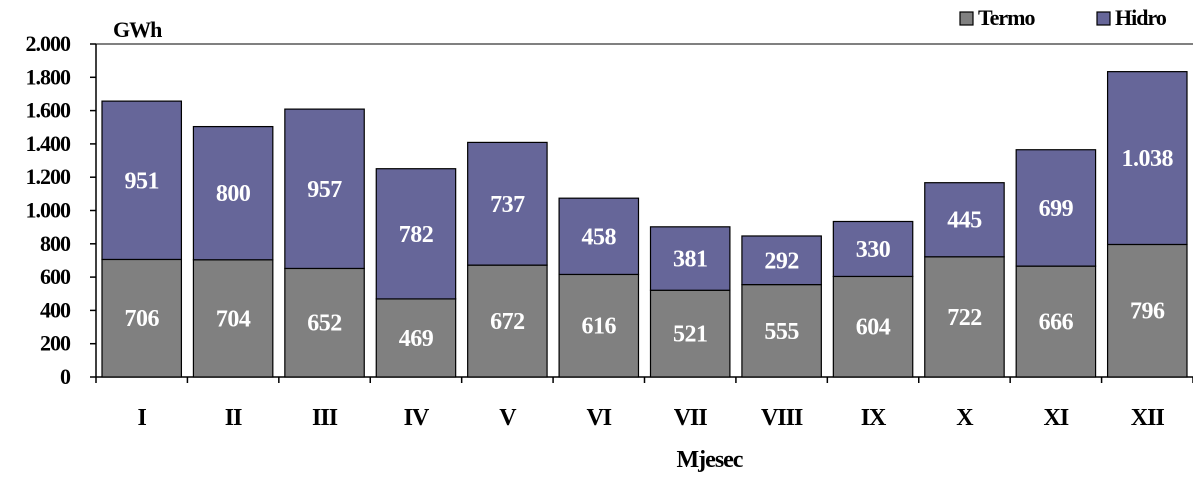  I want to click on x-category-label: IX, so click(874, 418).